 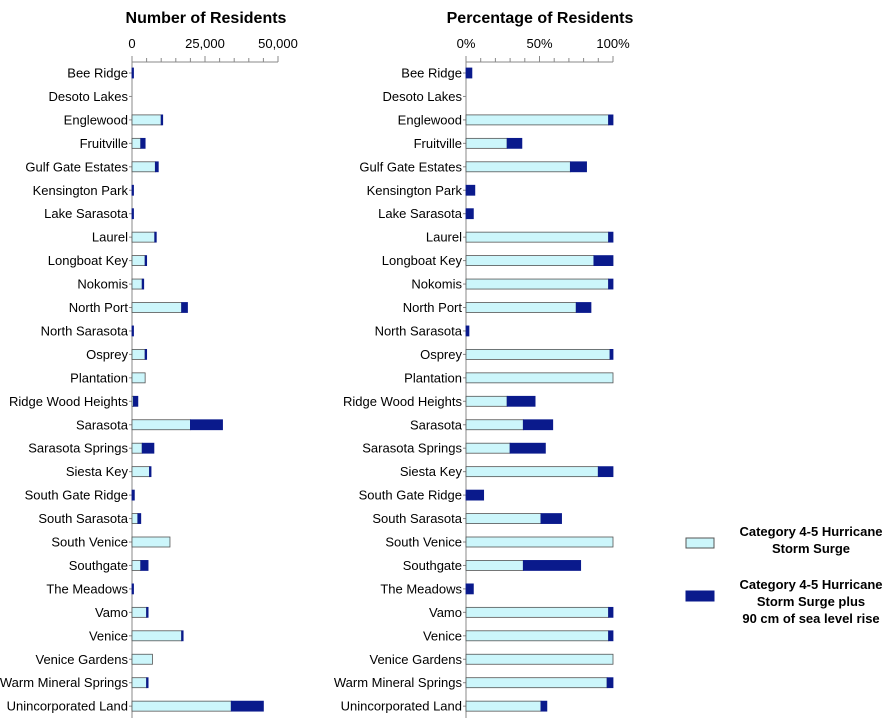 What do you see at coordinates (278, 43) in the screenshot?
I see `x-tick-label: 50,000` at bounding box center [278, 43].